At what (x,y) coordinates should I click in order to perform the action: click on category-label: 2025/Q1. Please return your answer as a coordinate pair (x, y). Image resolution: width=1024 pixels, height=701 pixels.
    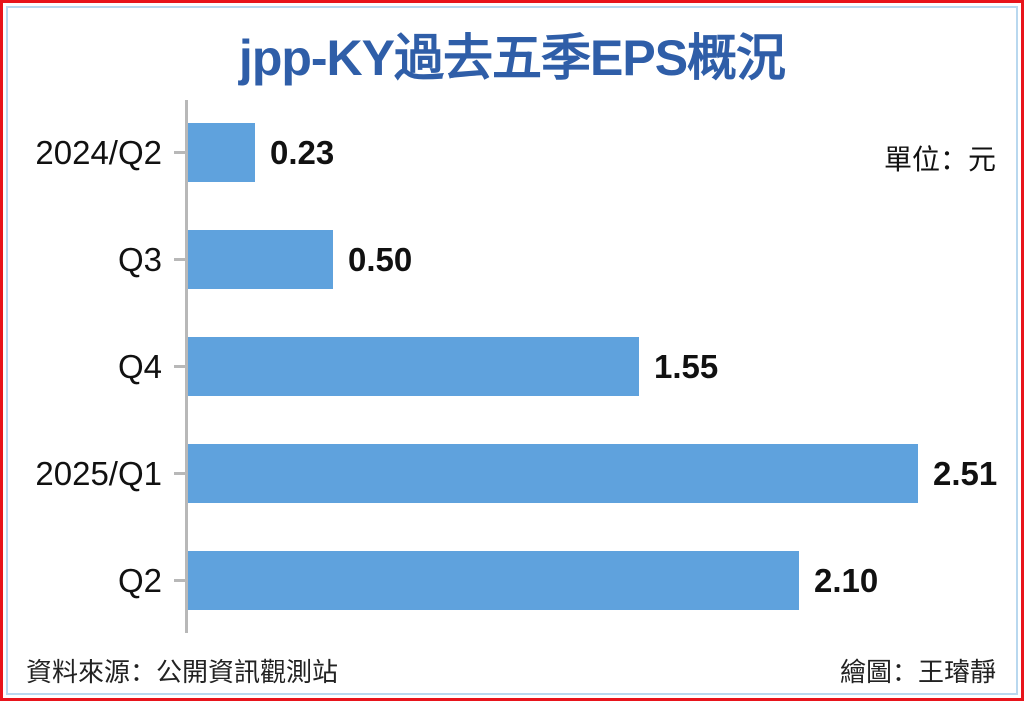
    Looking at the image, I should click on (98, 473).